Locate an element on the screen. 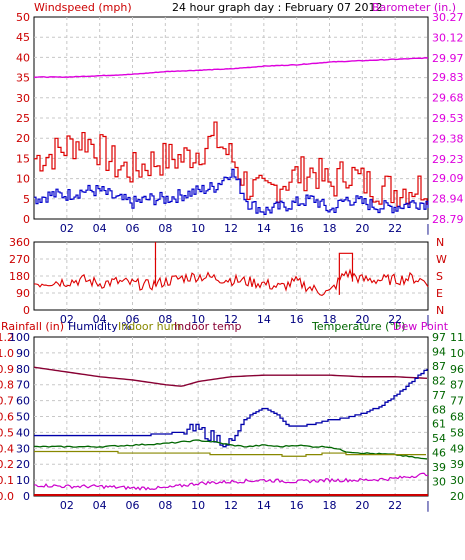  humidity-tick-label: 50 is located at coordinates (23, 417).